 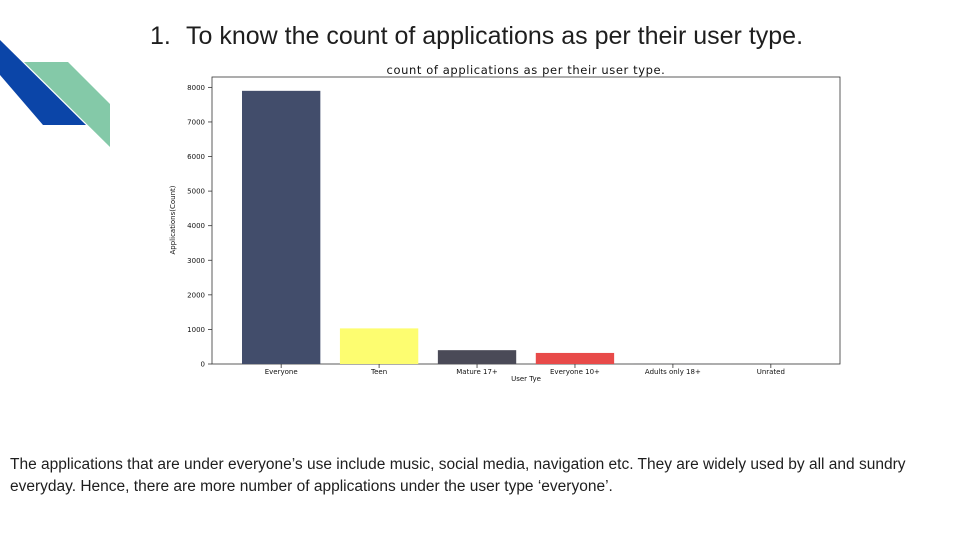 I want to click on y-tick-label: 3000, so click(x=196, y=261).